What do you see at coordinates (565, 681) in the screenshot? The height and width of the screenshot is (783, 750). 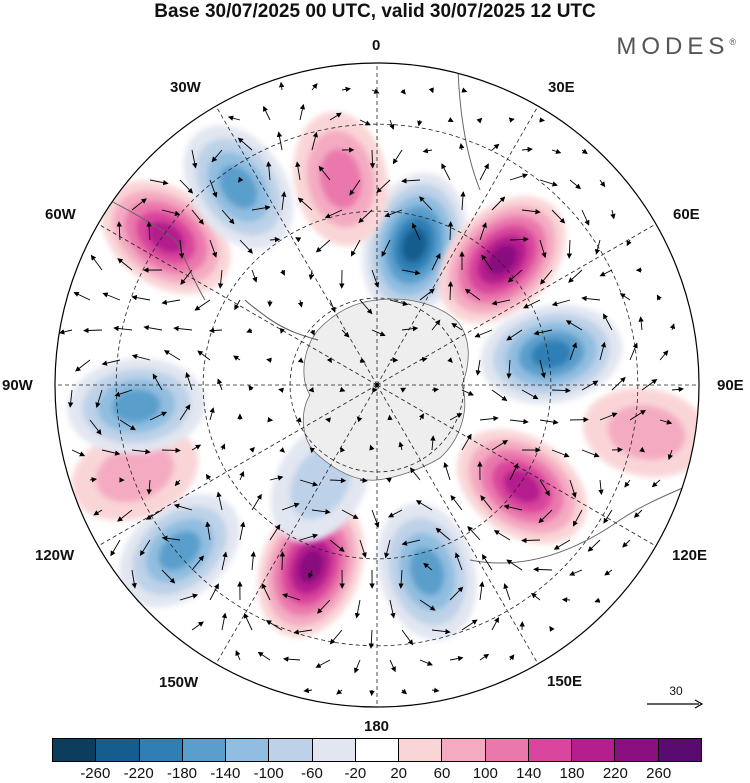 I see `lon-label-150e: 150E` at bounding box center [565, 681].